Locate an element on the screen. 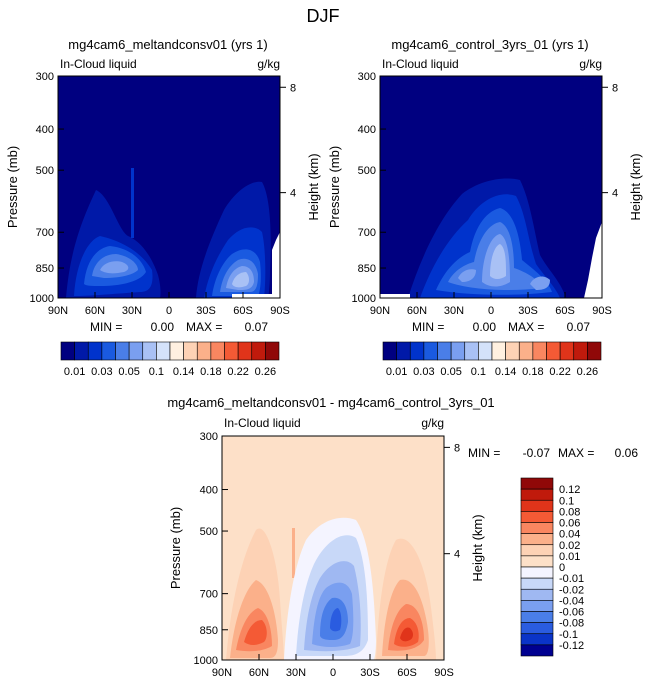  panel3-min-label: MIN = is located at coordinates (484, 453).